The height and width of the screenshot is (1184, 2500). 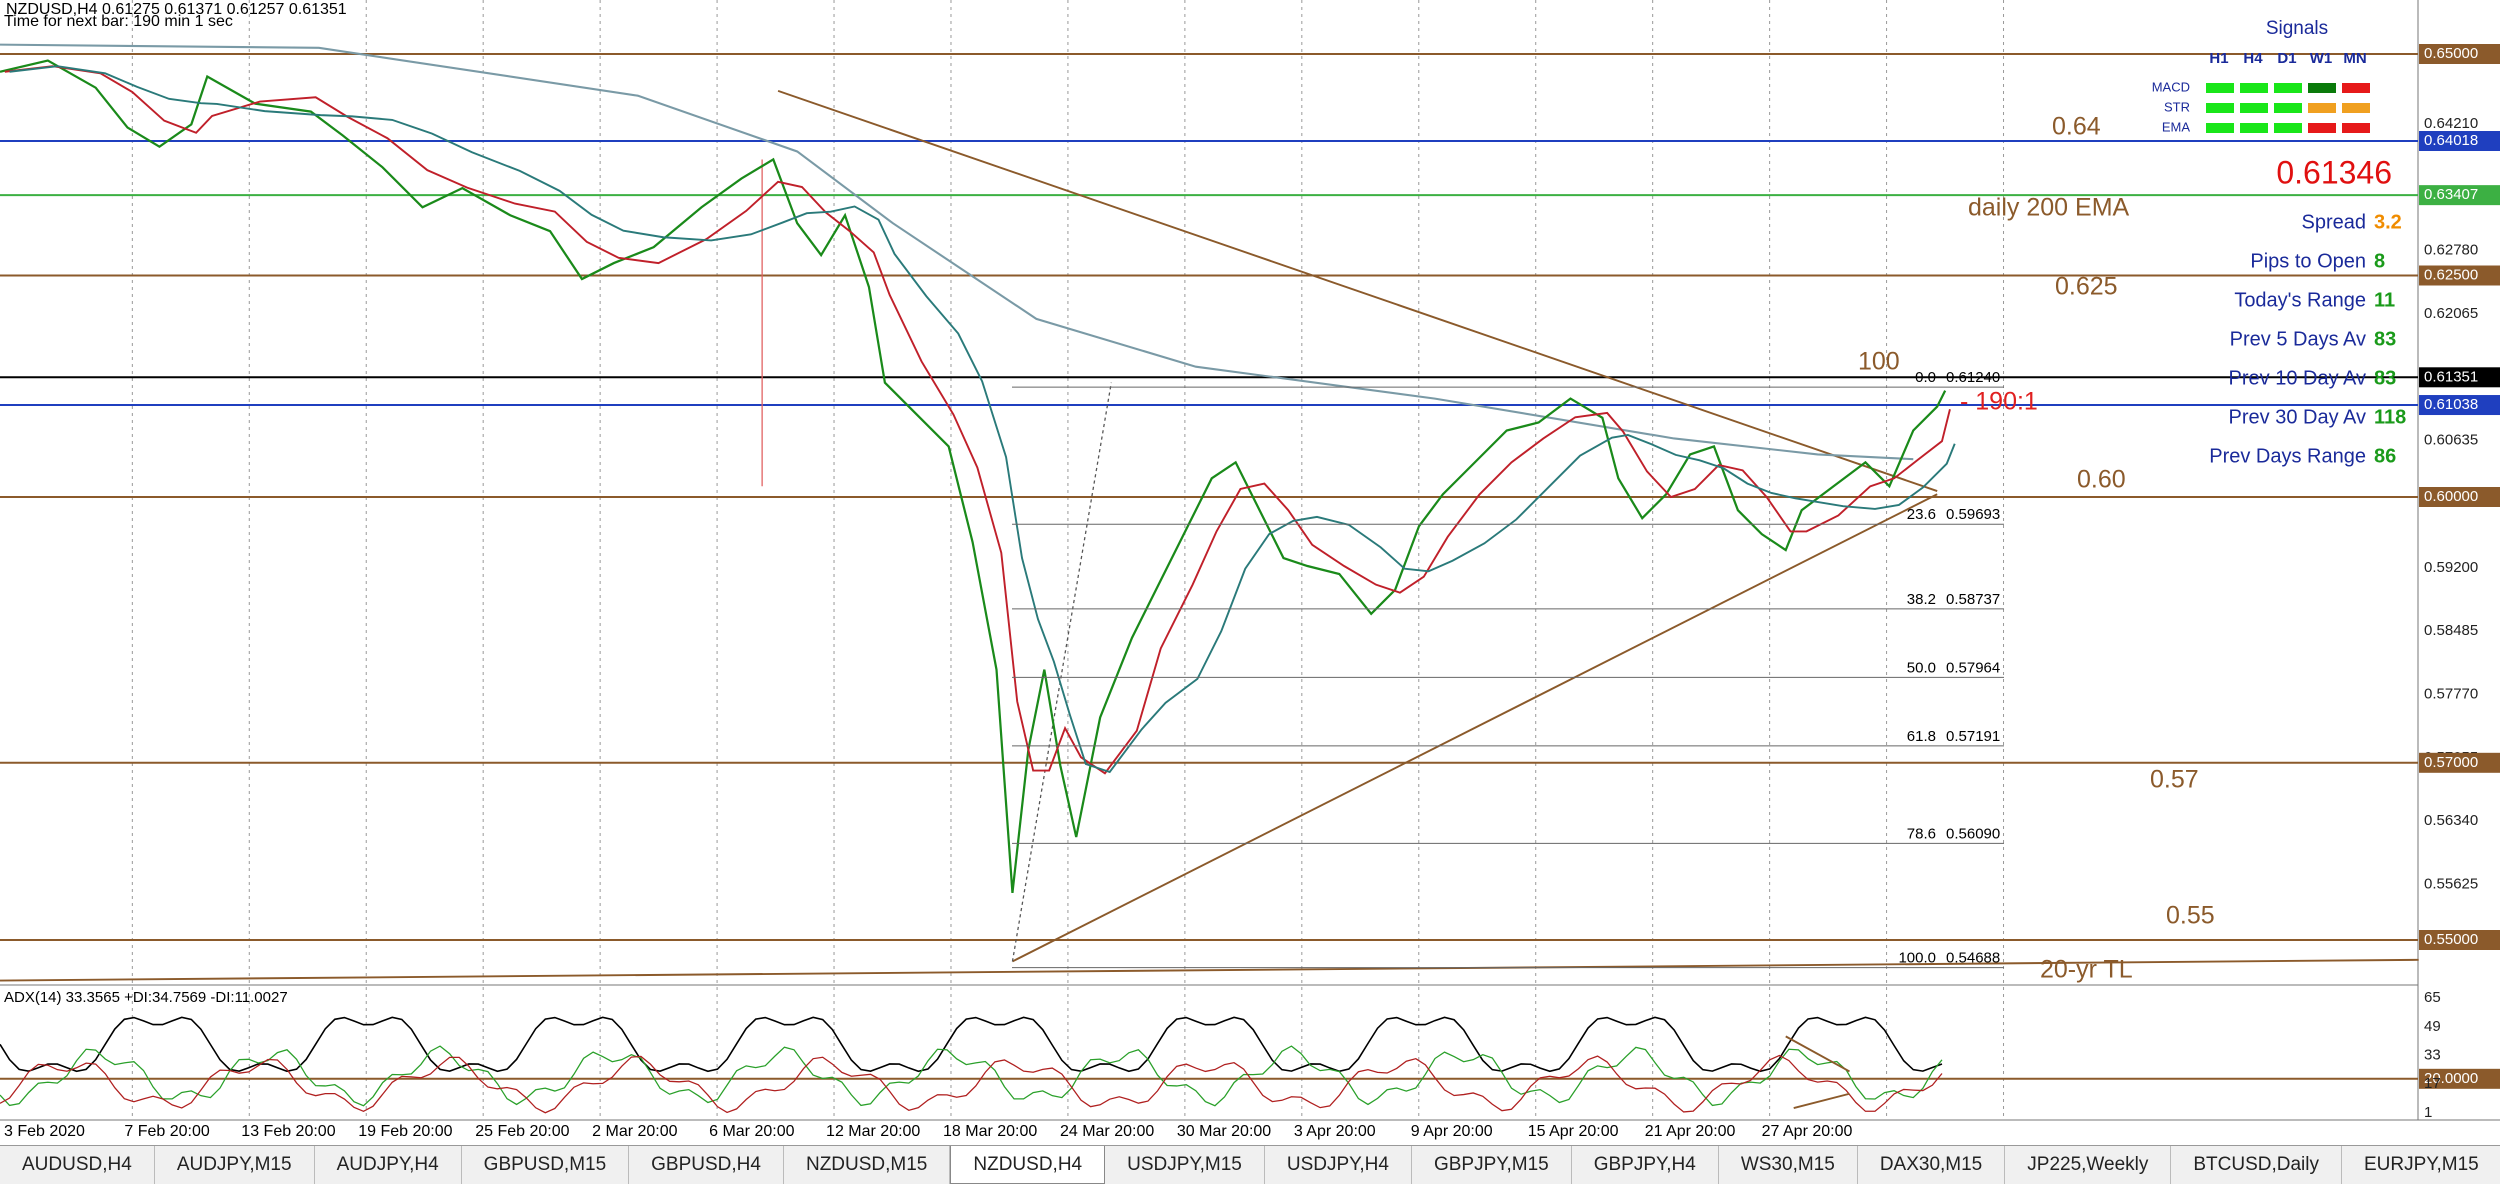 I want to click on chart-tab: USDJPY,H4, so click(x=1338, y=1165).